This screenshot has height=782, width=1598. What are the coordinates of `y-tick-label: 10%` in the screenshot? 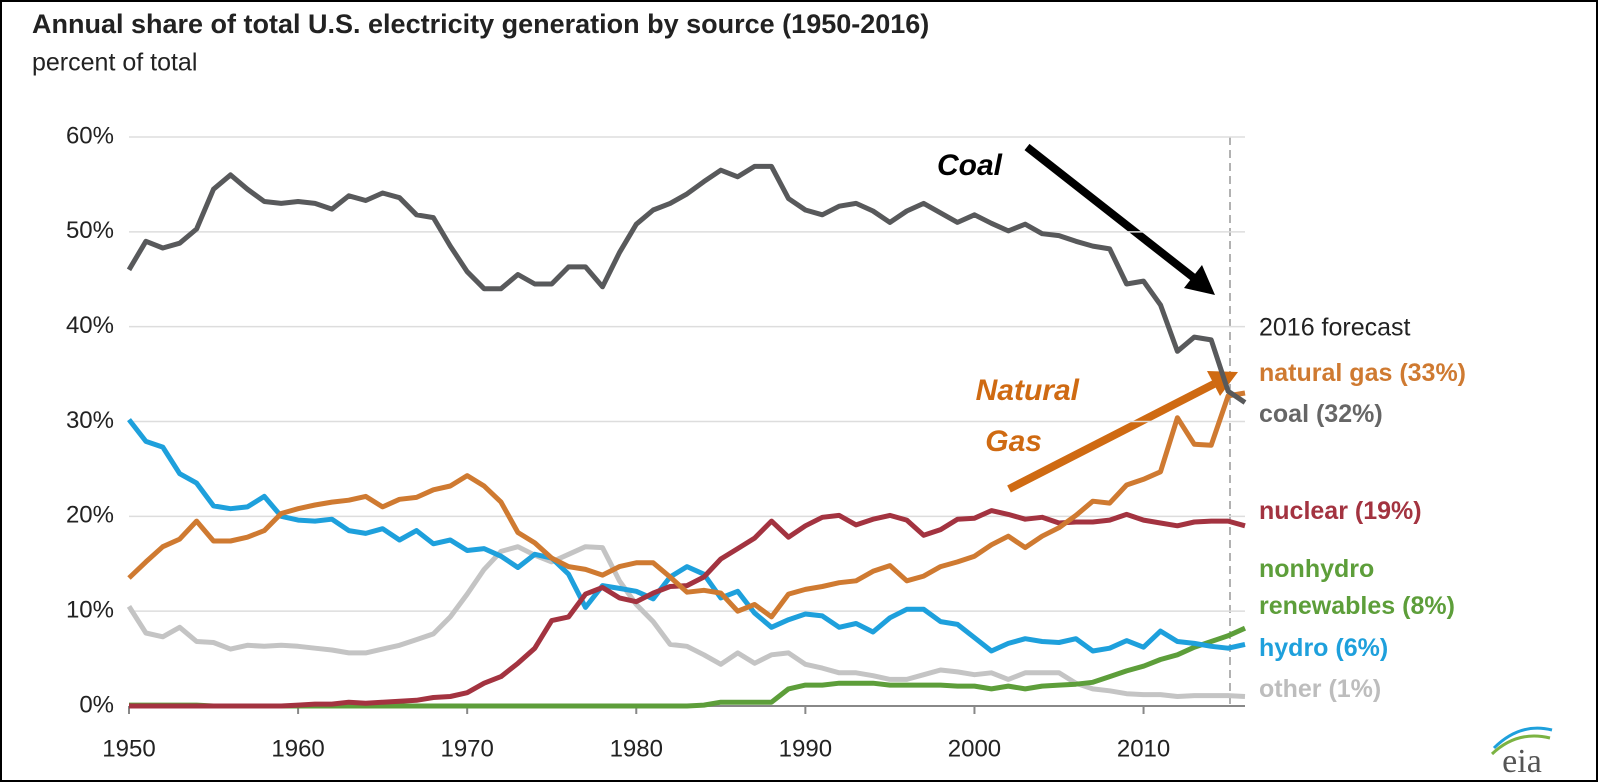 It's located at (90, 610).